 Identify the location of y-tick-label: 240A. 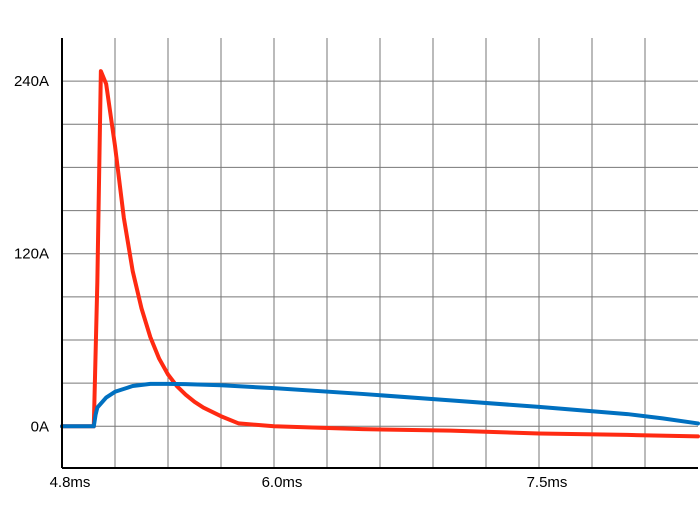
(31, 81).